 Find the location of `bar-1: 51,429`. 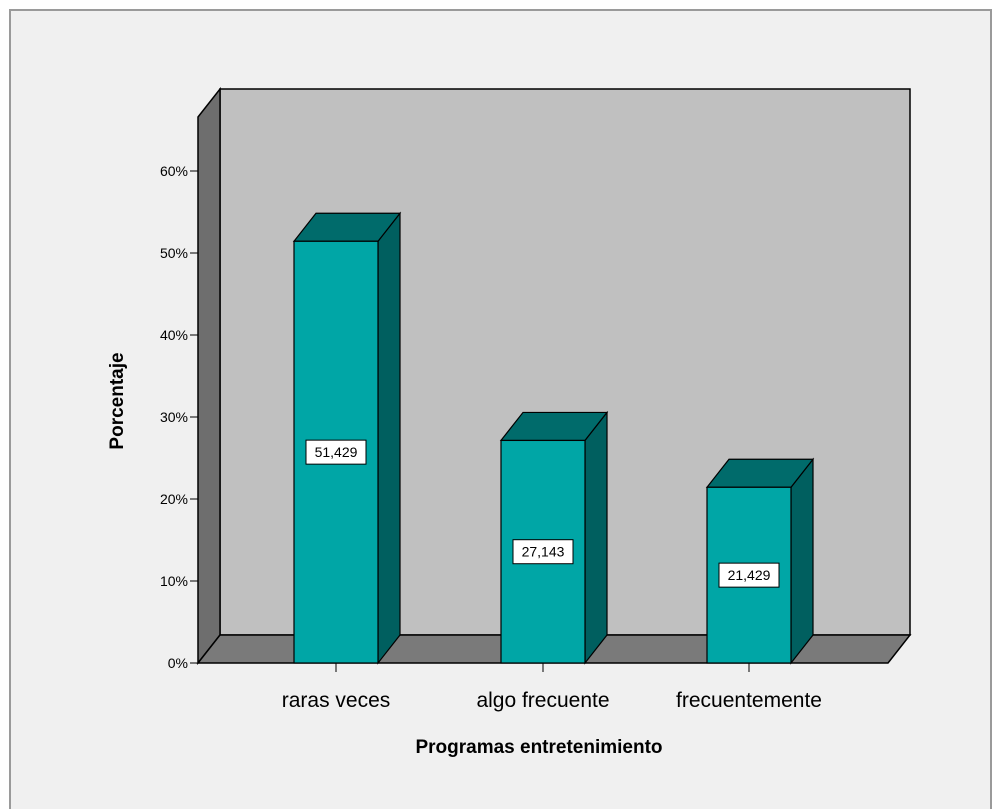

bar-1: 51,429 is located at coordinates (347, 438).